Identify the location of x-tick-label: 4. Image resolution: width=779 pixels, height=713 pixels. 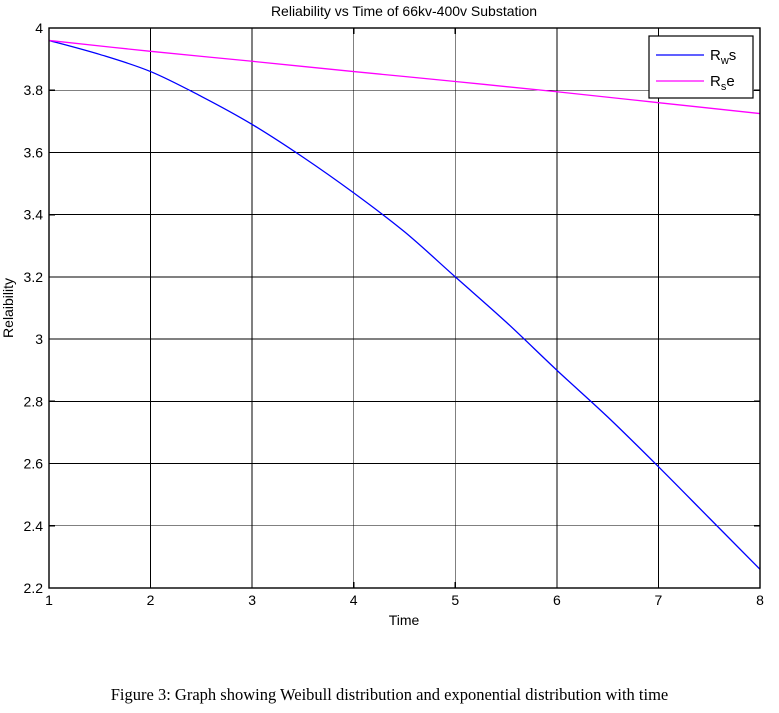
(354, 600).